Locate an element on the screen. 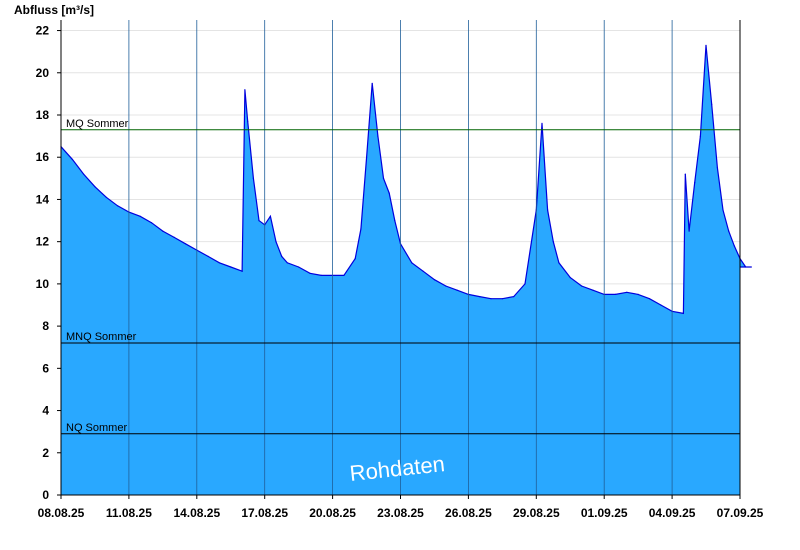  y-tick-label: 2 is located at coordinates (45, 453).